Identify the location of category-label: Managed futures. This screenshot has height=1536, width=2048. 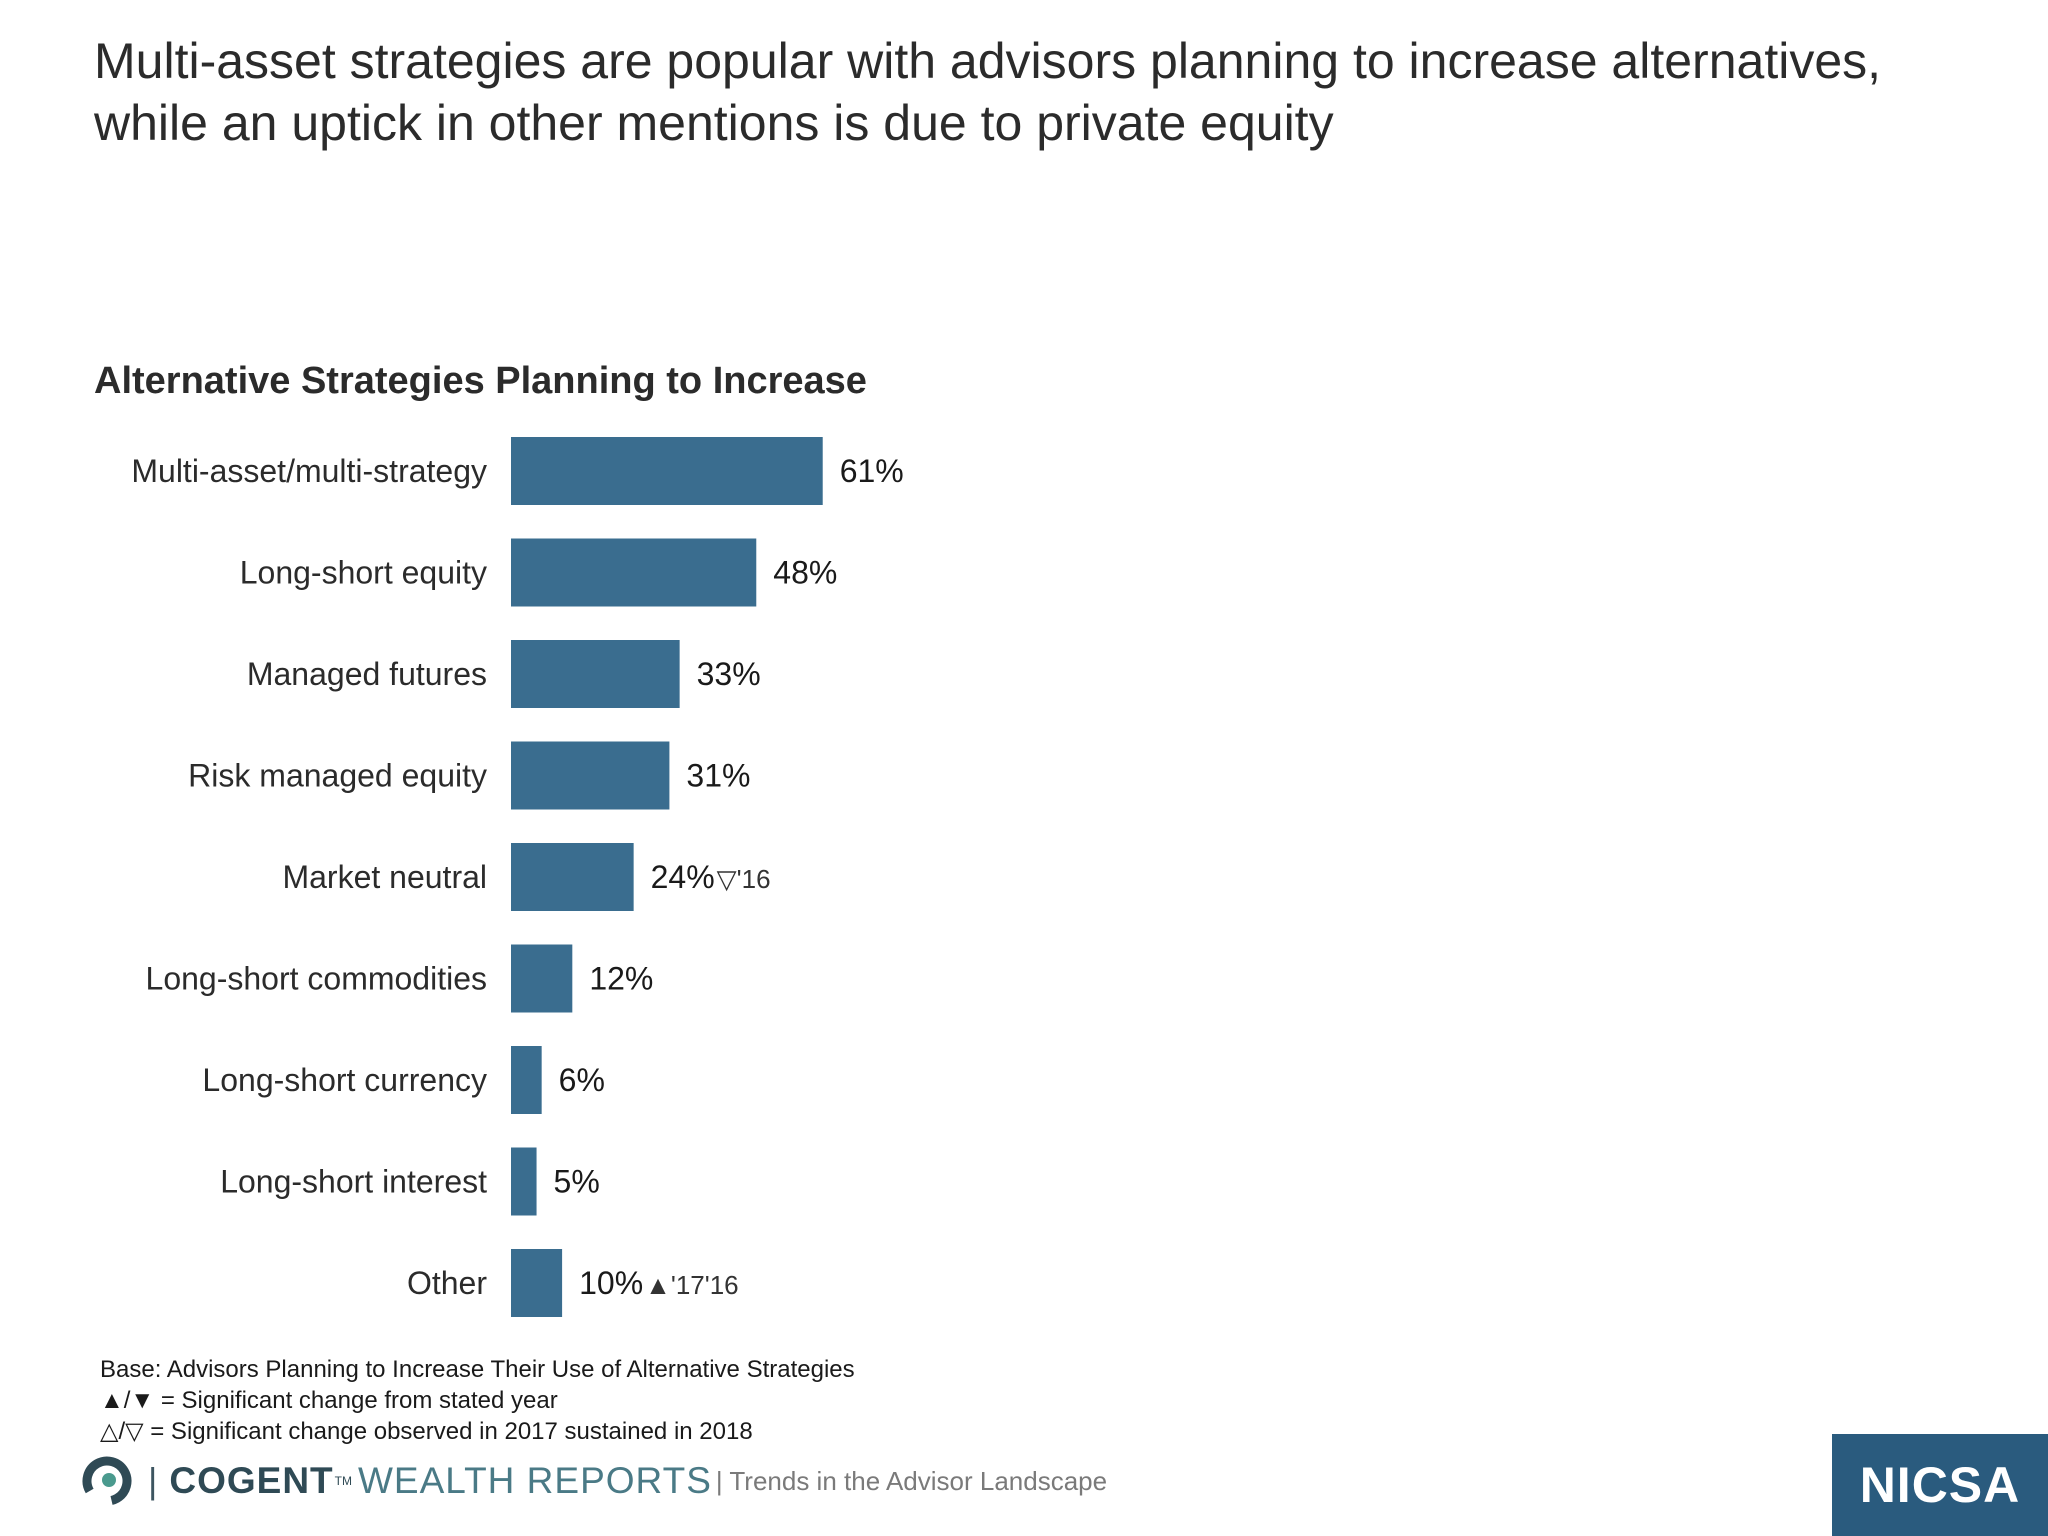
(367, 674).